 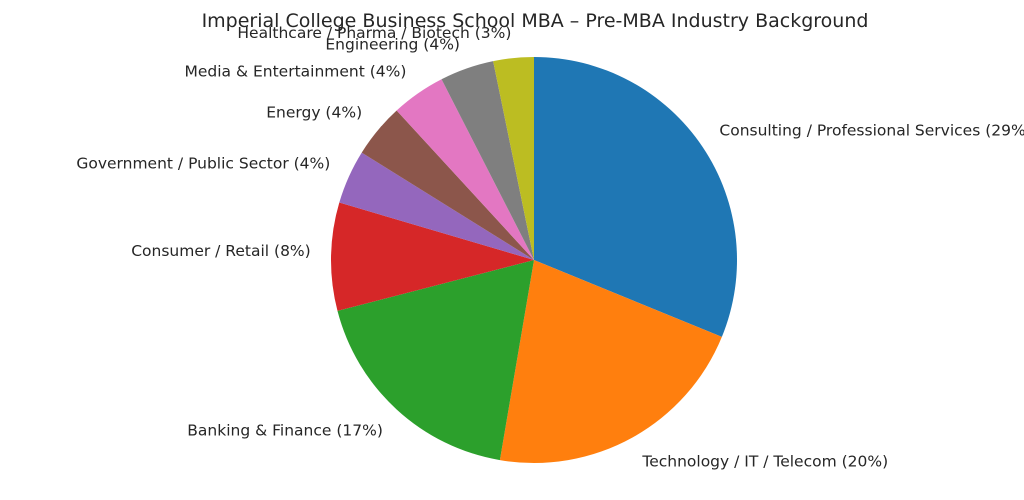 I want to click on pie-slice-label-7: Engineering (4%), so click(x=392, y=44).